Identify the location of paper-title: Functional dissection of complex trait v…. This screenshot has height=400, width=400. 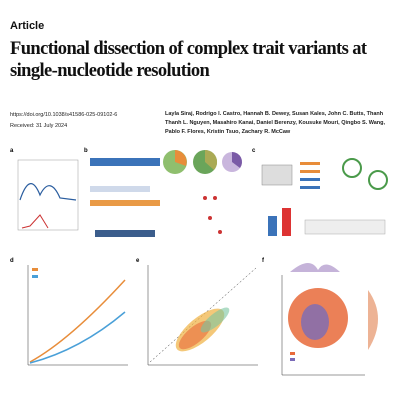
(188, 60).